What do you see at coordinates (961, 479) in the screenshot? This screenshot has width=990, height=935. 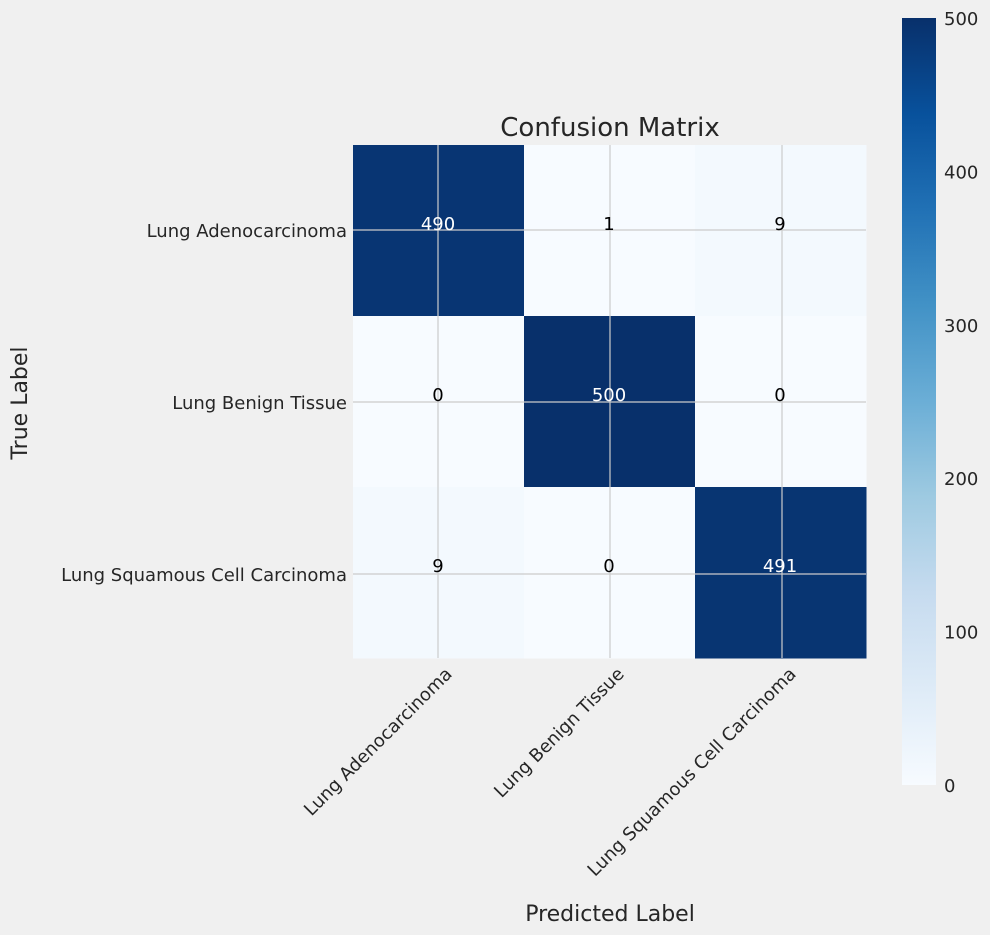 I see `colorbar-tick-label: 200` at bounding box center [961, 479].